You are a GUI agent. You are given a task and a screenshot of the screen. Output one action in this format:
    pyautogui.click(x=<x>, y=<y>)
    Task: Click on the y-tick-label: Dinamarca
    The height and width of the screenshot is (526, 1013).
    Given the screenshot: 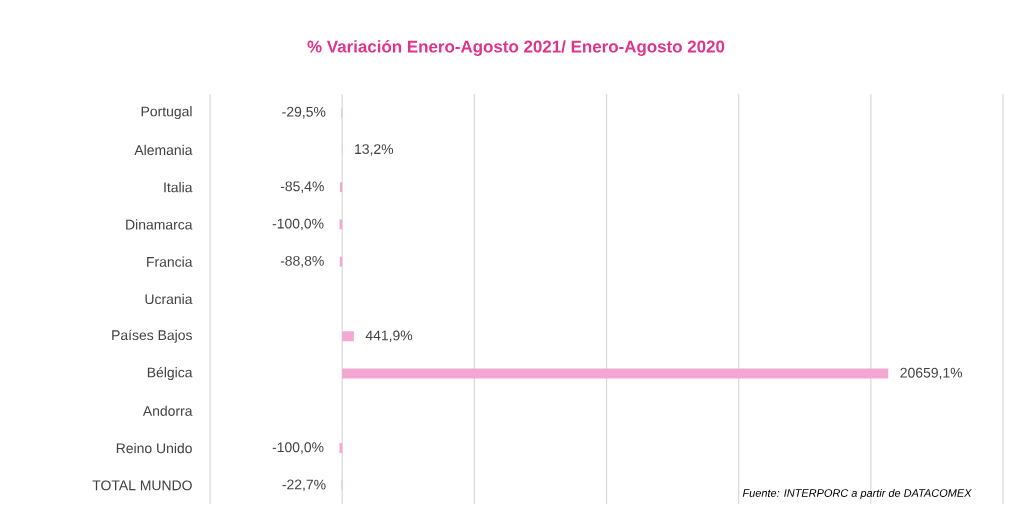 What is the action you would take?
    pyautogui.click(x=159, y=224)
    